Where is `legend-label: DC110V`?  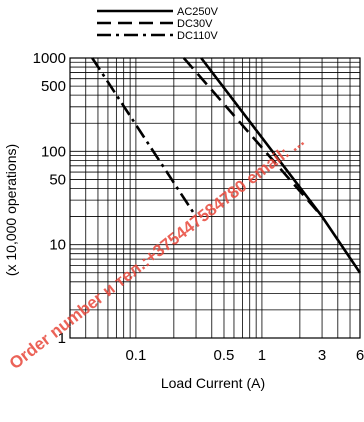
legend-label: DC110V is located at coordinates (197, 36).